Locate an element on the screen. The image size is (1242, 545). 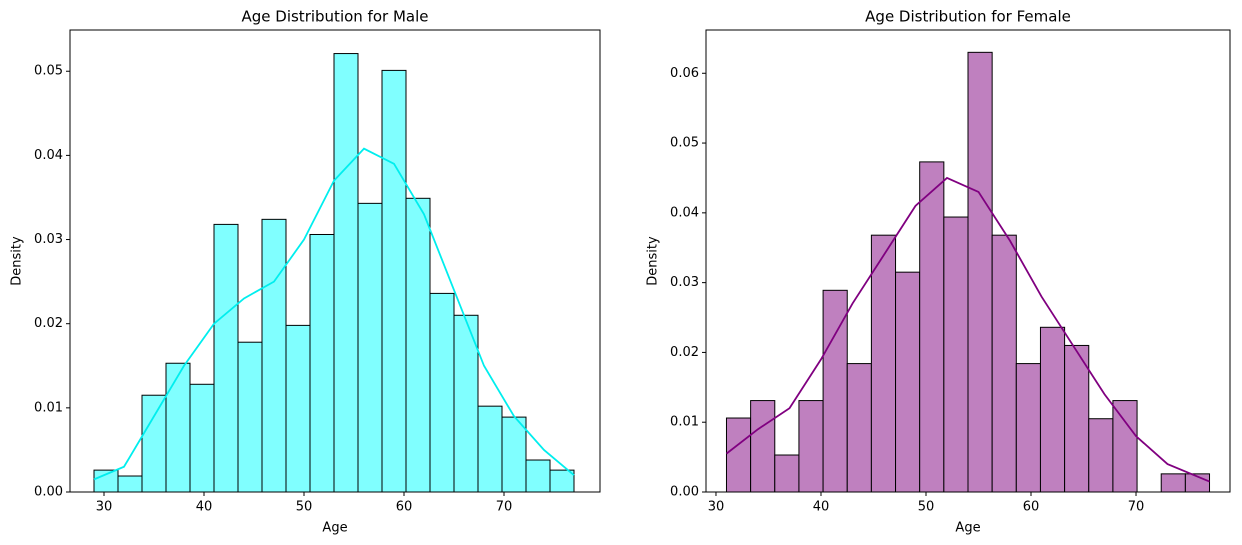
chart-title: Age Distribution for Female is located at coordinates (968, 17).